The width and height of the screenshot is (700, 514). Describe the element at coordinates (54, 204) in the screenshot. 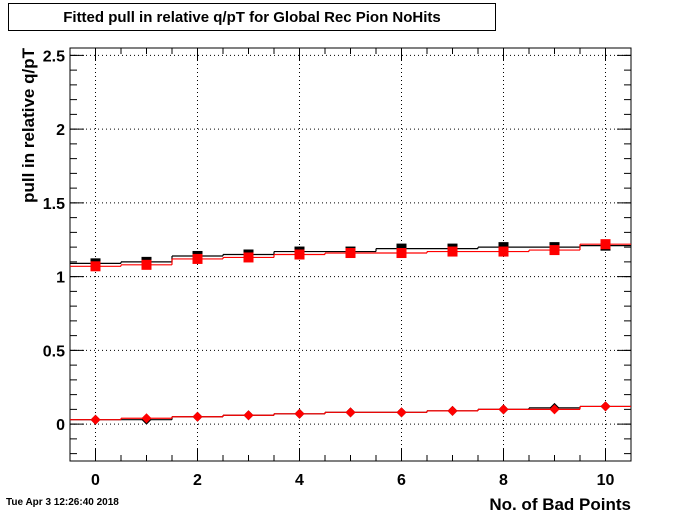

I see `y-tick-label: 1.5` at that location.